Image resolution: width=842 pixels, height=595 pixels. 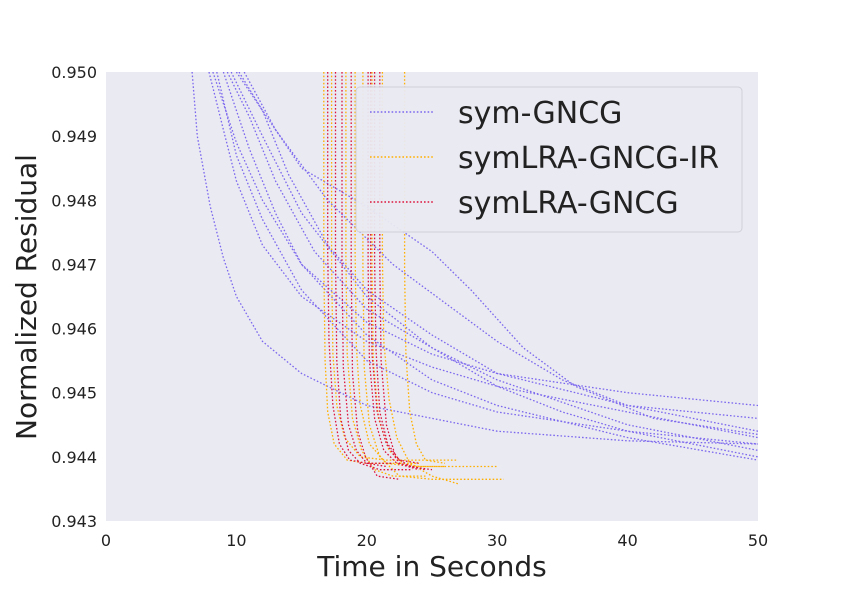 I want to click on y-tick-label: 0.950, so click(x=74, y=72).